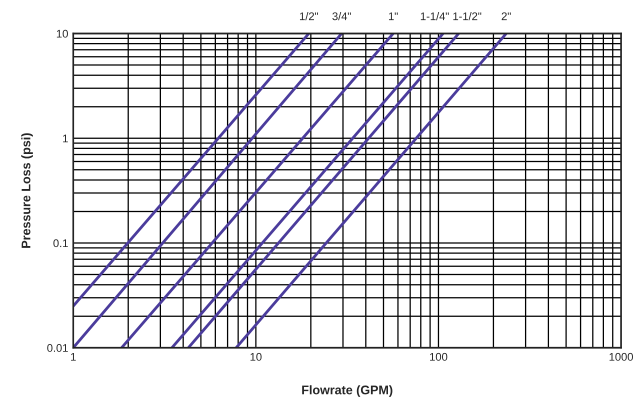  What do you see at coordinates (62, 34) in the screenshot?
I see `y-tick-label: 10` at bounding box center [62, 34].